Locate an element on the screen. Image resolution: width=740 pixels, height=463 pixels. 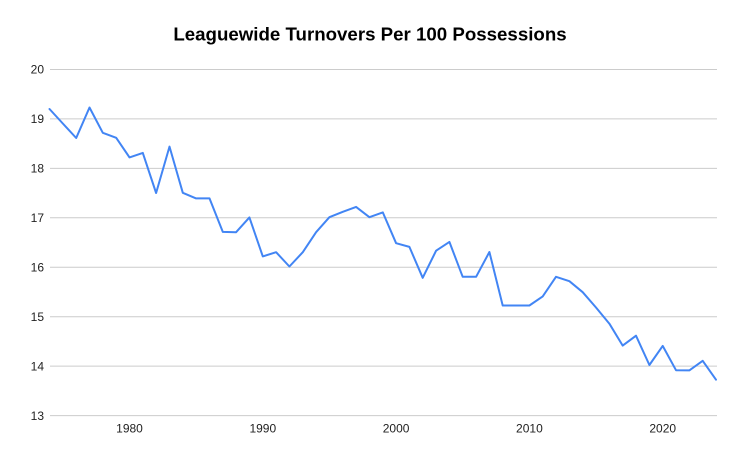
svg-text: 13 is located at coordinates (38, 416).